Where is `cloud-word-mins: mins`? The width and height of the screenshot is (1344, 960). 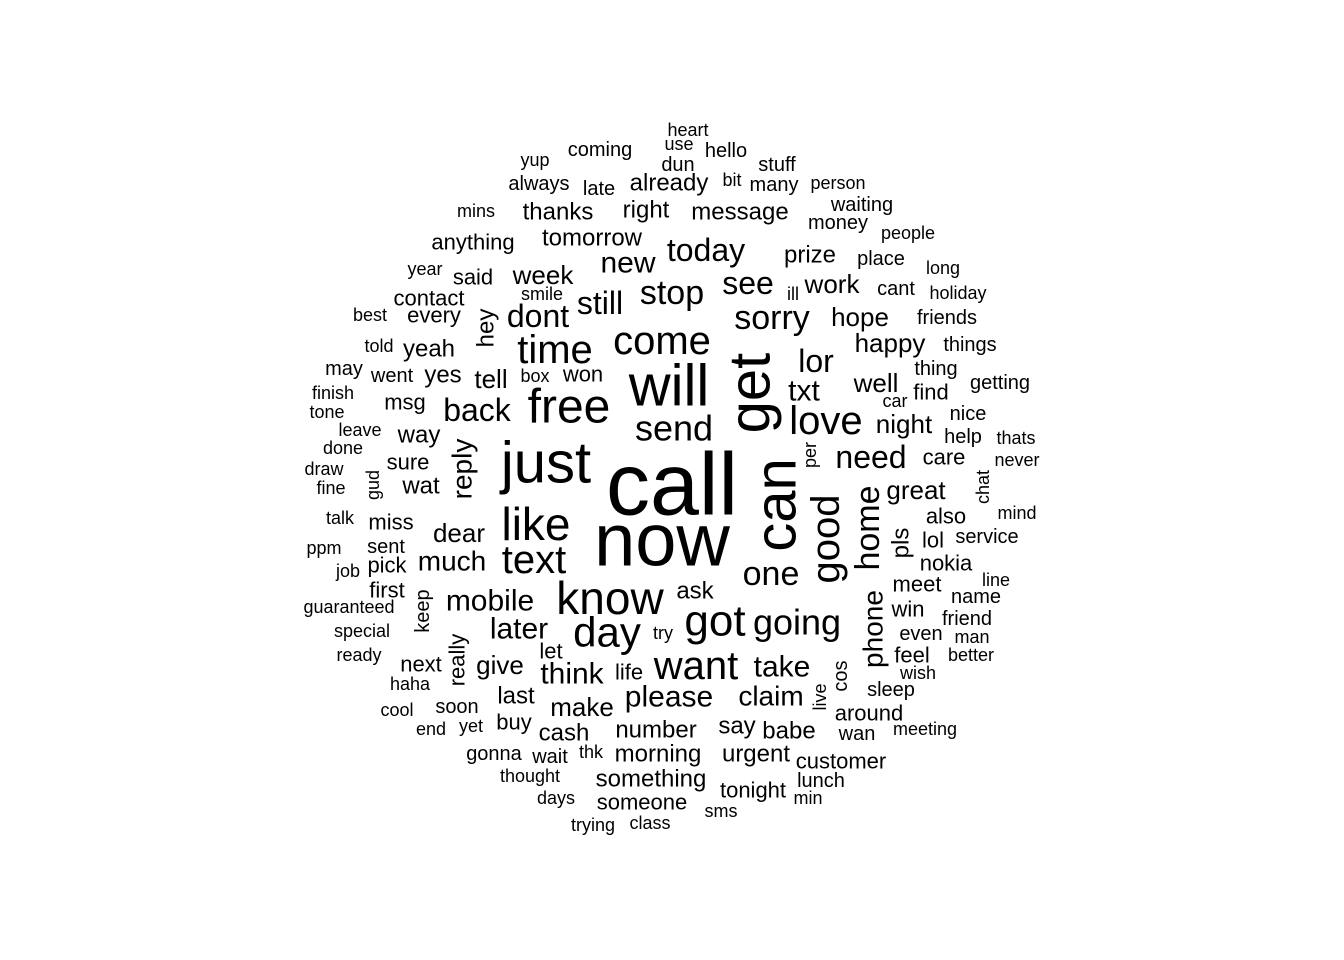 cloud-word-mins: mins is located at coordinates (476, 211).